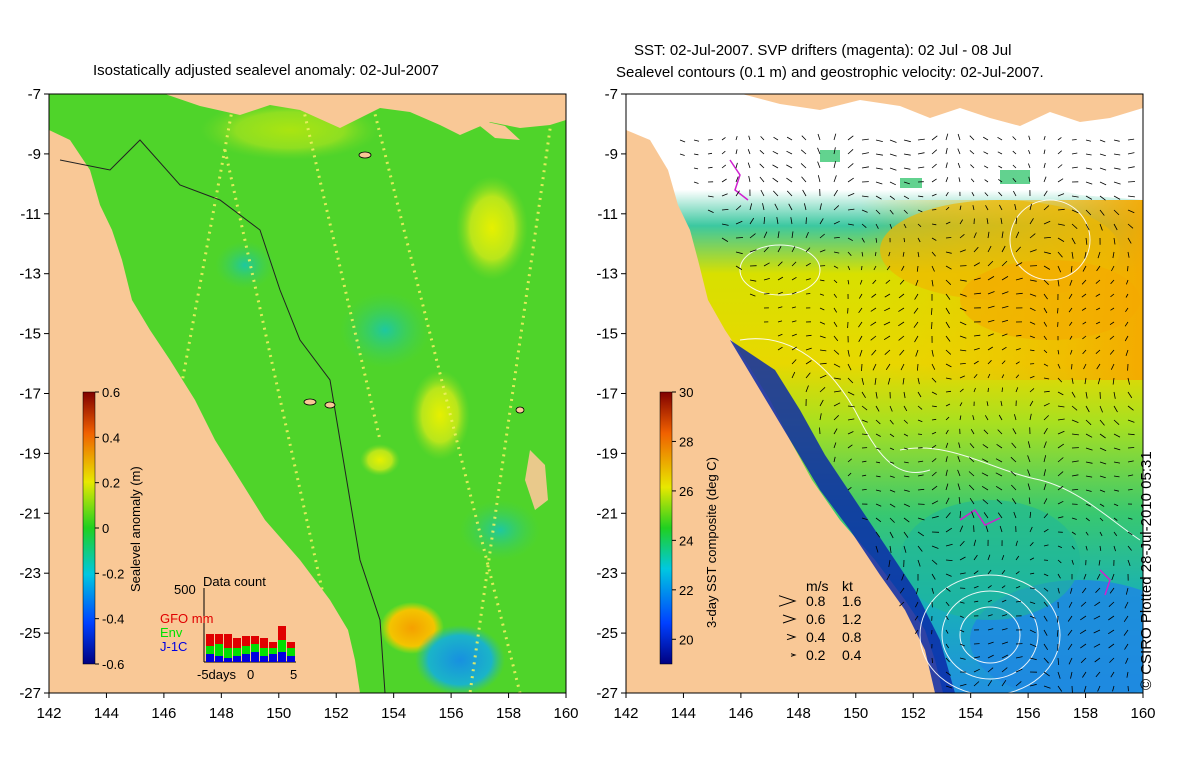 This screenshot has height=780, width=1200. Describe the element at coordinates (884, 707) in the screenshot. I see `right-x-axis: 142 144 146 148 150 152 154 156 158 160` at that location.